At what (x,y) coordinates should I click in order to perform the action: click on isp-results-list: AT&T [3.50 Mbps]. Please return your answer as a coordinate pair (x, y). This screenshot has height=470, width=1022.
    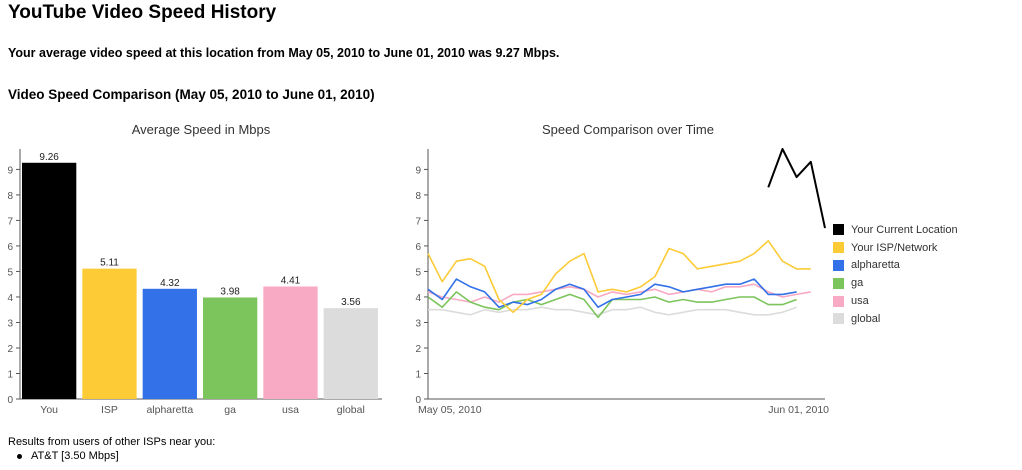
    Looking at the image, I should click on (63, 456).